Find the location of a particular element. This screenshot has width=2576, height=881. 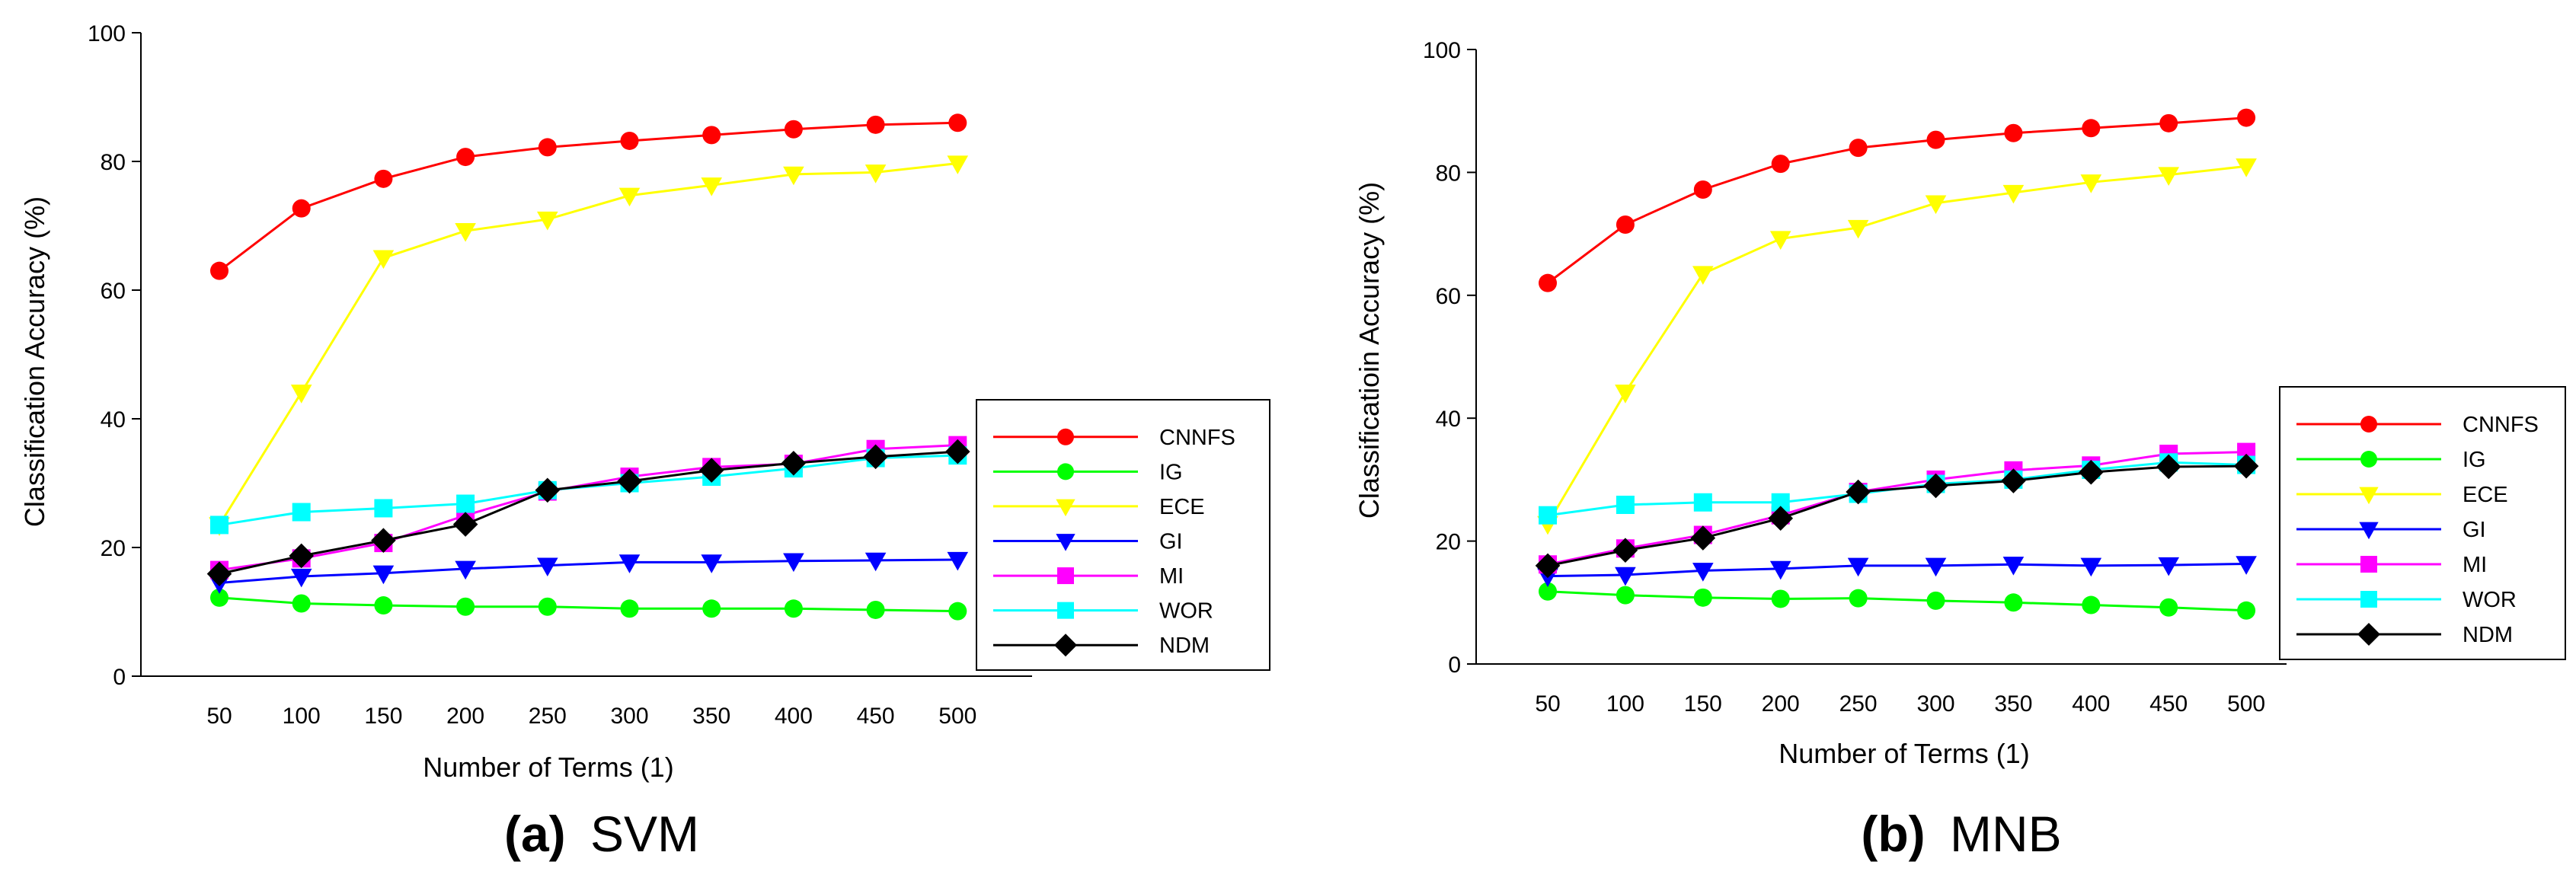

legend-entry: CNNFS is located at coordinates (2418, 425).